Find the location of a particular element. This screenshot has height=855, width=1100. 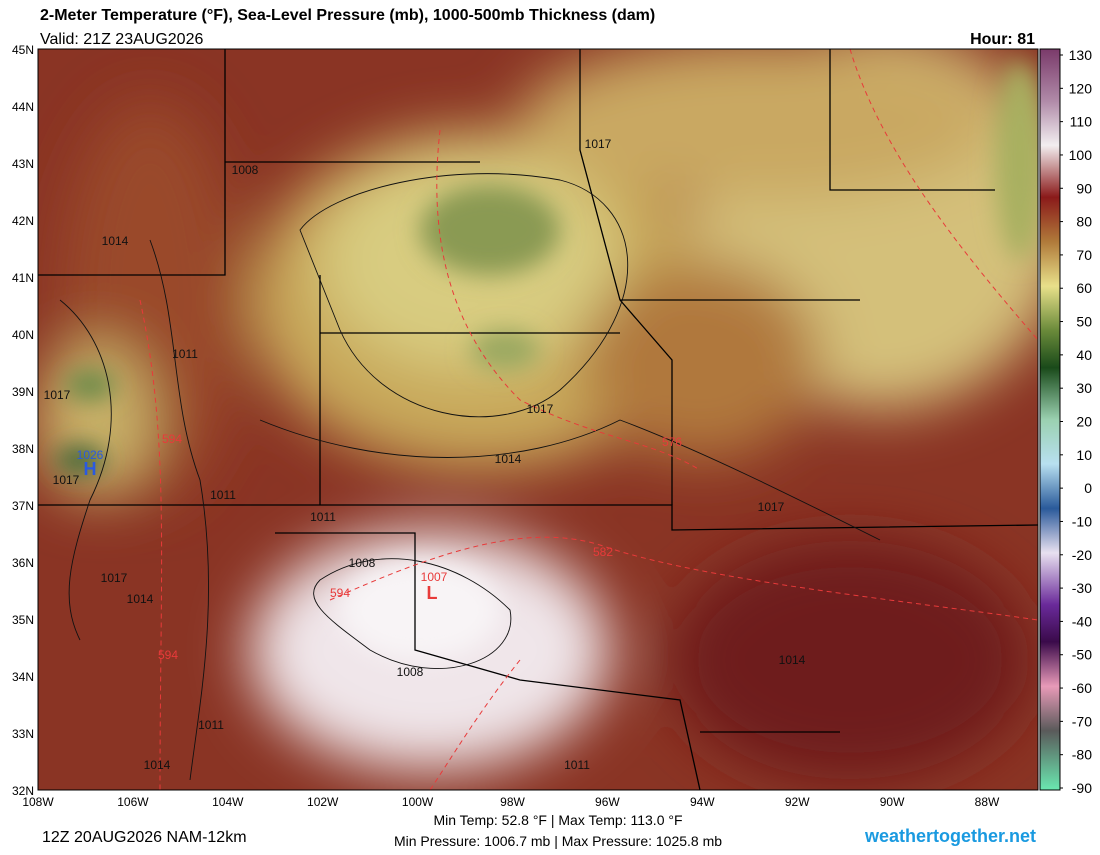

lon-label: 106W is located at coordinates (133, 802).